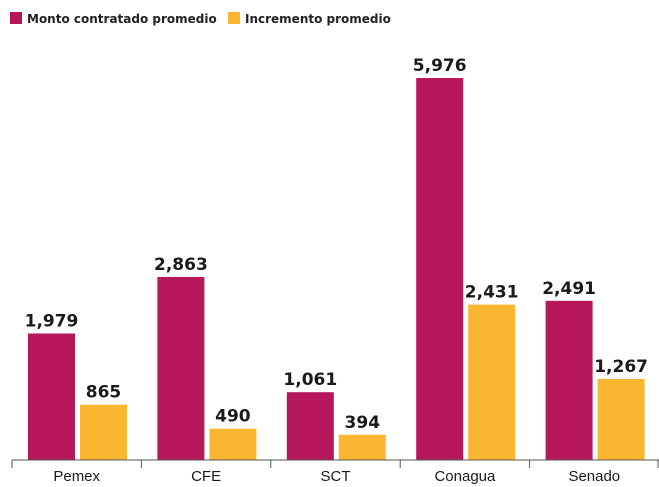 Image resolution: width=659 pixels, height=487 pixels. What do you see at coordinates (310, 426) in the screenshot?
I see `bar-monto-sct` at bounding box center [310, 426].